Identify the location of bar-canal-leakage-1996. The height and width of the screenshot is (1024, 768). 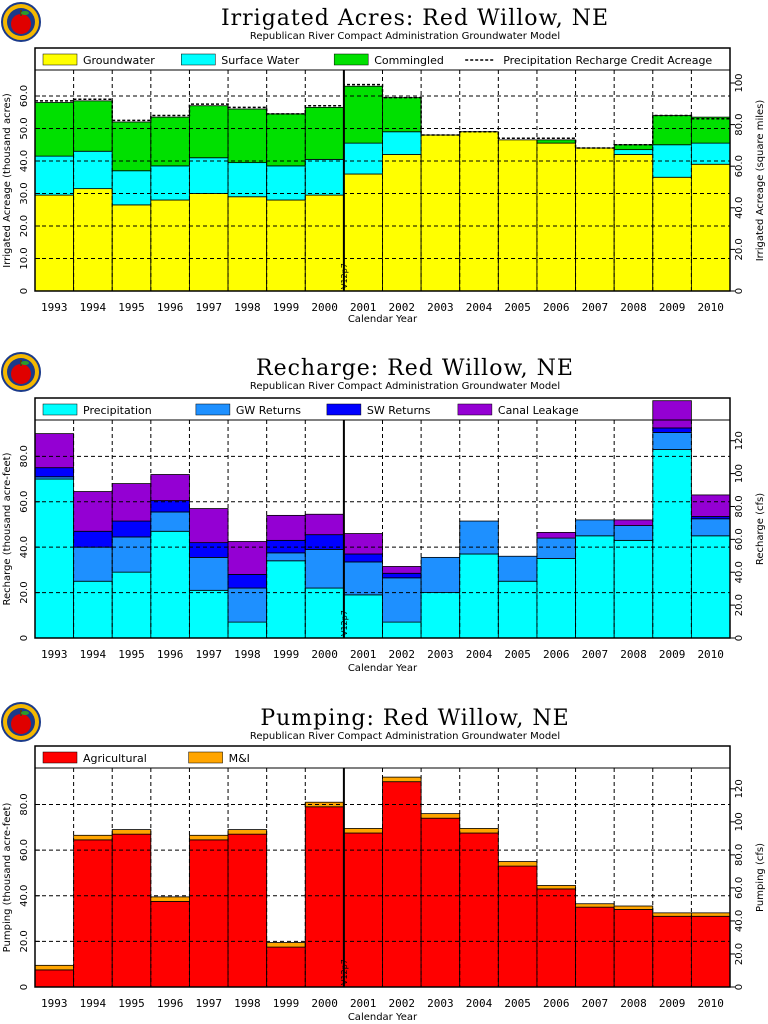
(170, 488).